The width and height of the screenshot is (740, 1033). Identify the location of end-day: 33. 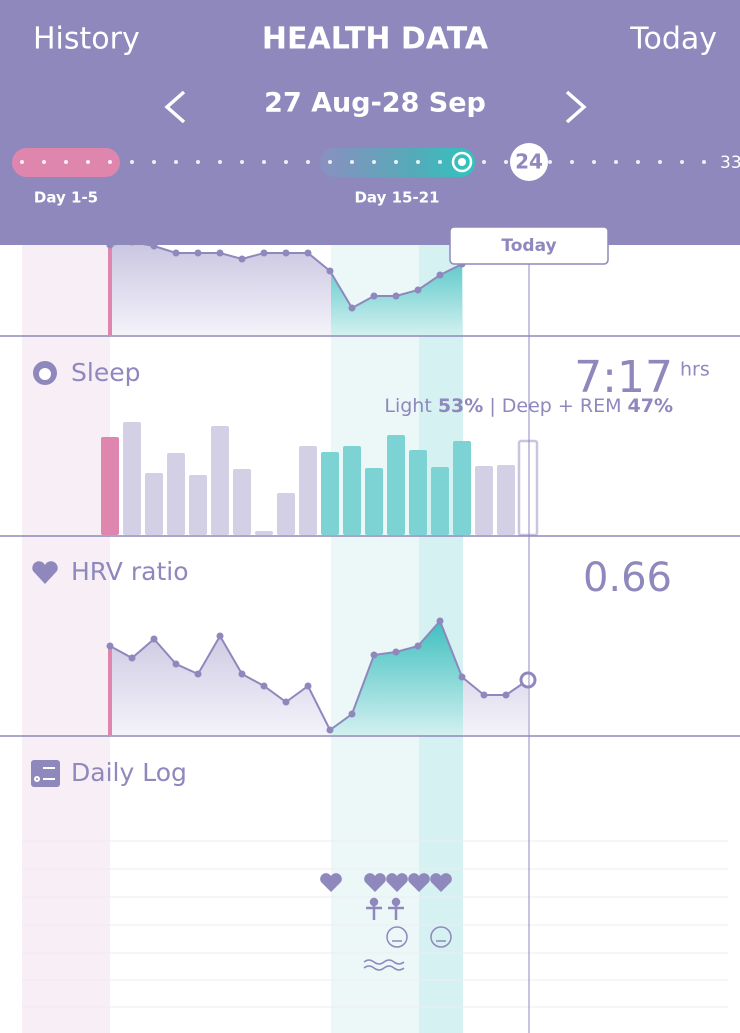
(730, 163).